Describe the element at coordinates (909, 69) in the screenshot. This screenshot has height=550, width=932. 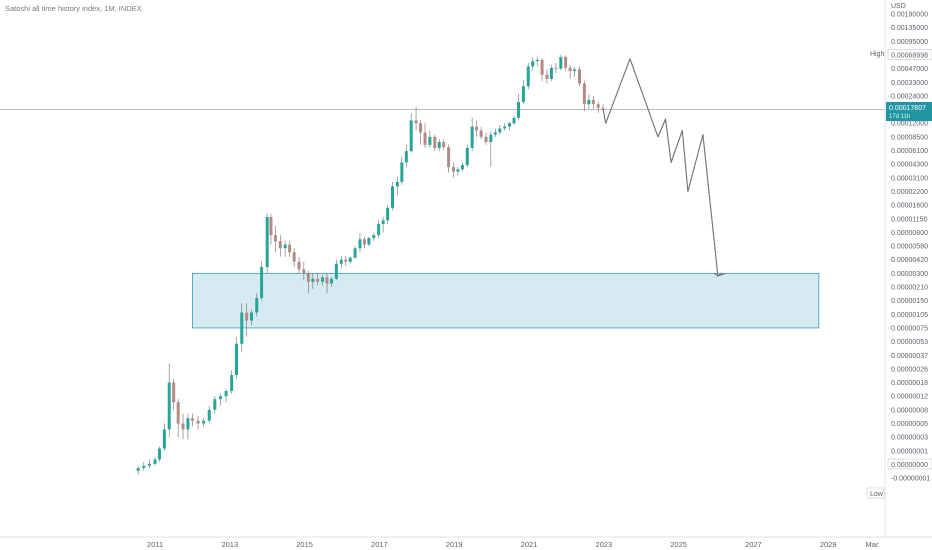
I see `y-tick-label: 0.00047000` at that location.